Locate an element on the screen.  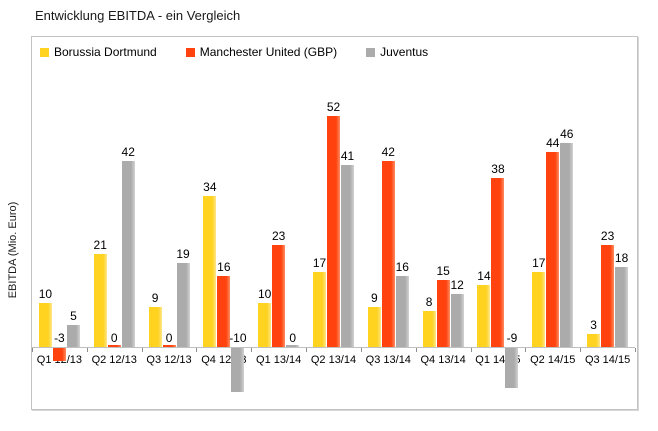
bar-value-label: 18 is located at coordinates (621, 258).